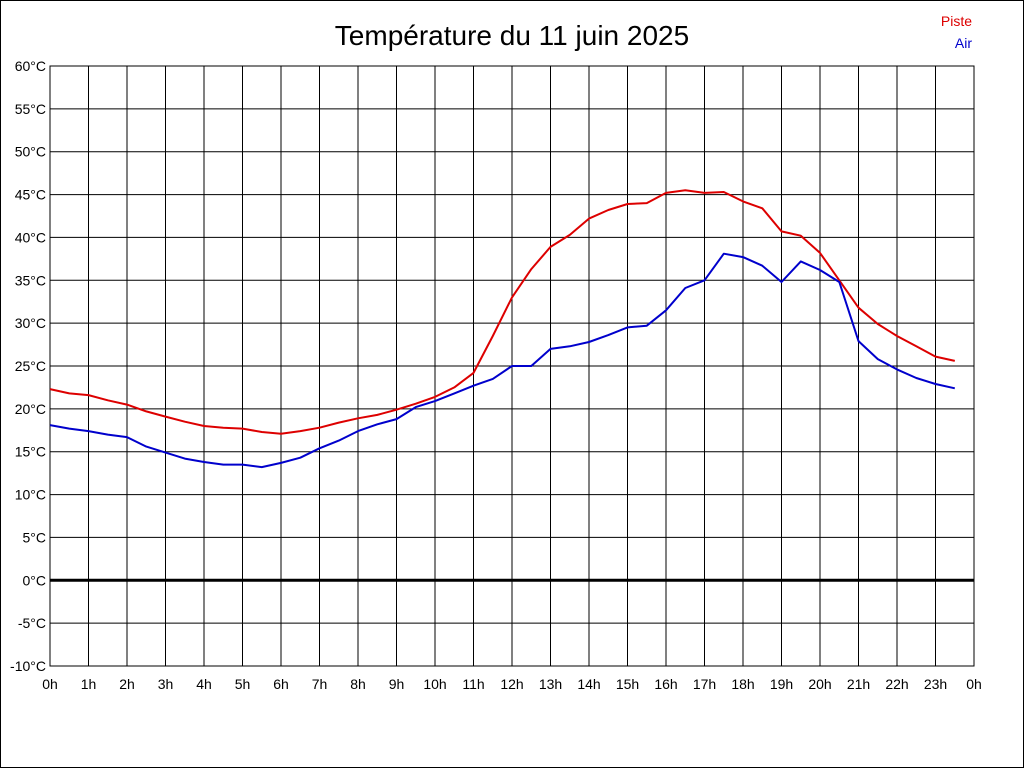  Describe the element at coordinates (935, 684) in the screenshot. I see `x-tick-label: 23h` at that location.